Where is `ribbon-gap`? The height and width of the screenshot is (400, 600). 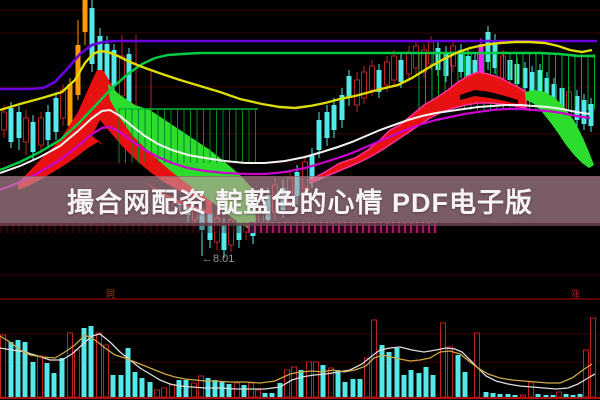
ribbon-gap is located at coordinates (489, 97).